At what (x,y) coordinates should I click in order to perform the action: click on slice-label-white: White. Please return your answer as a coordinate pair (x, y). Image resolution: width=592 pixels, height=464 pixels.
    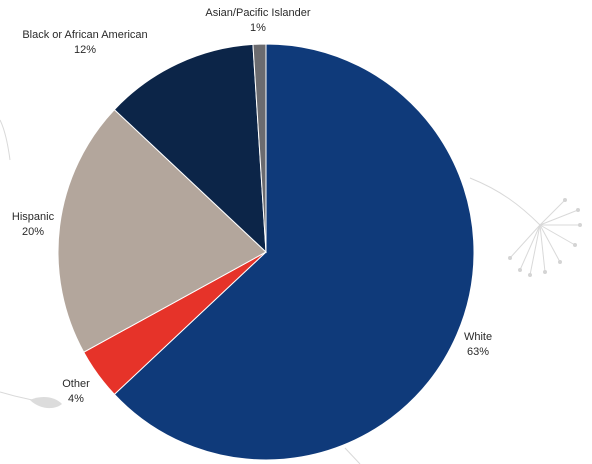
    Looking at the image, I should click on (478, 337).